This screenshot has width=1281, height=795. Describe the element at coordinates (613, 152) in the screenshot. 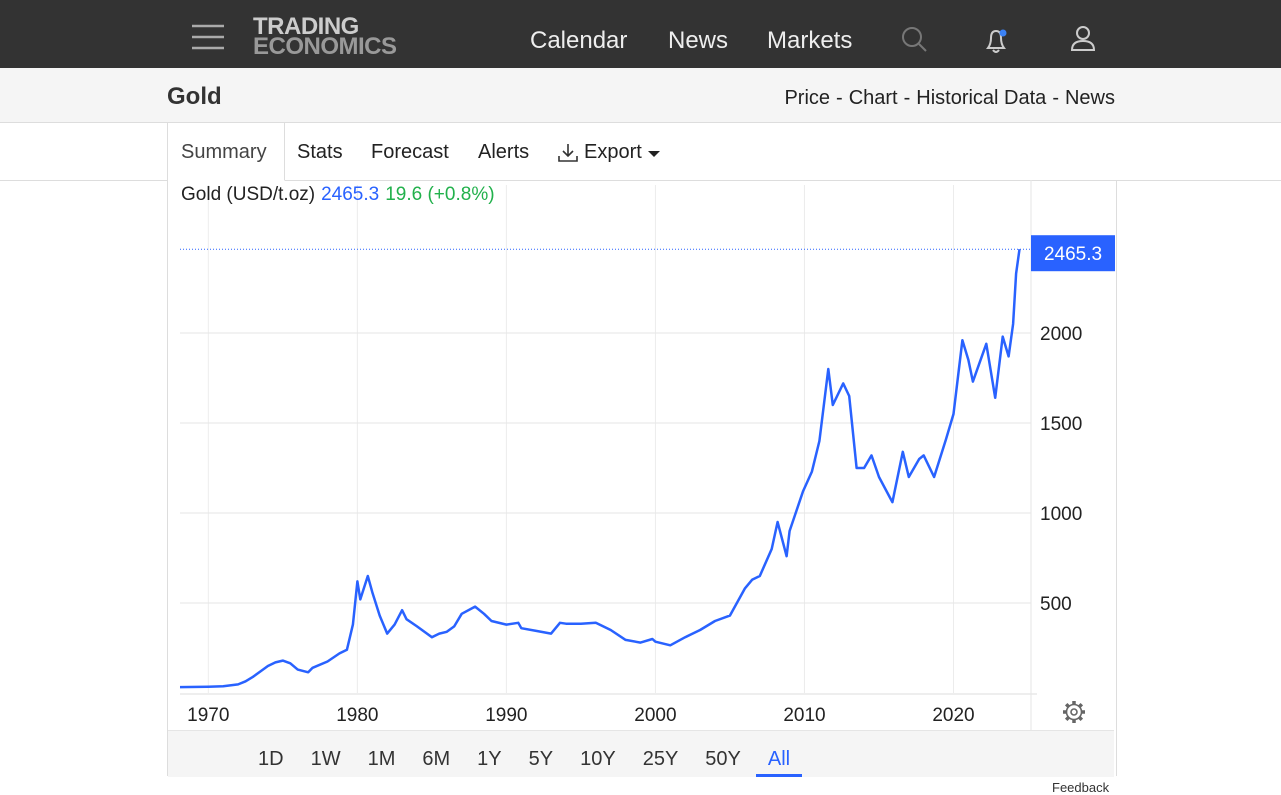

I see `tab: Export` at that location.